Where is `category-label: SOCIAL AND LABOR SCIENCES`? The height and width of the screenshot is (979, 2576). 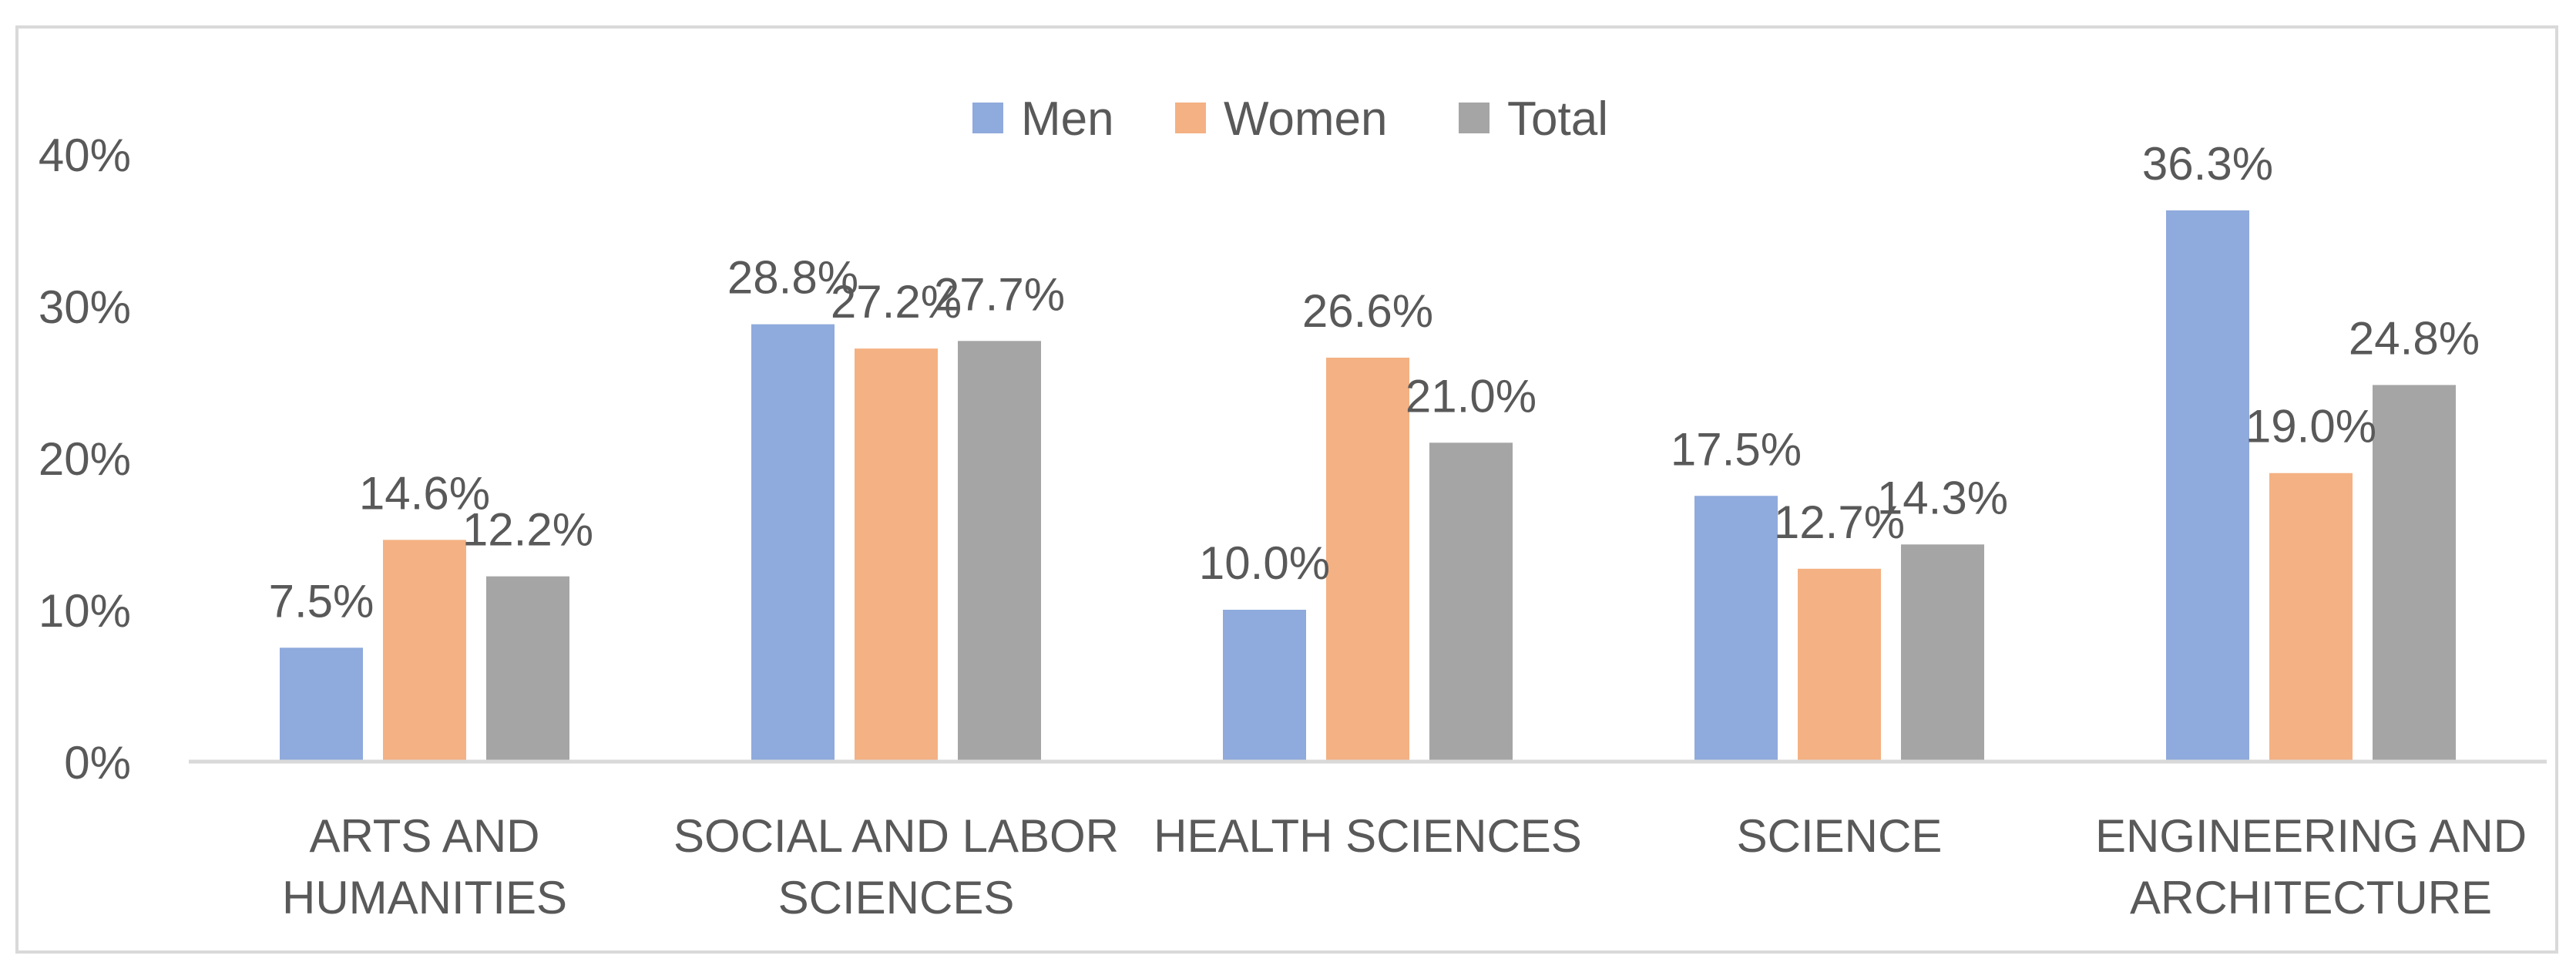
category-label: SOCIAL AND LABOR SCIENCES is located at coordinates (896, 867).